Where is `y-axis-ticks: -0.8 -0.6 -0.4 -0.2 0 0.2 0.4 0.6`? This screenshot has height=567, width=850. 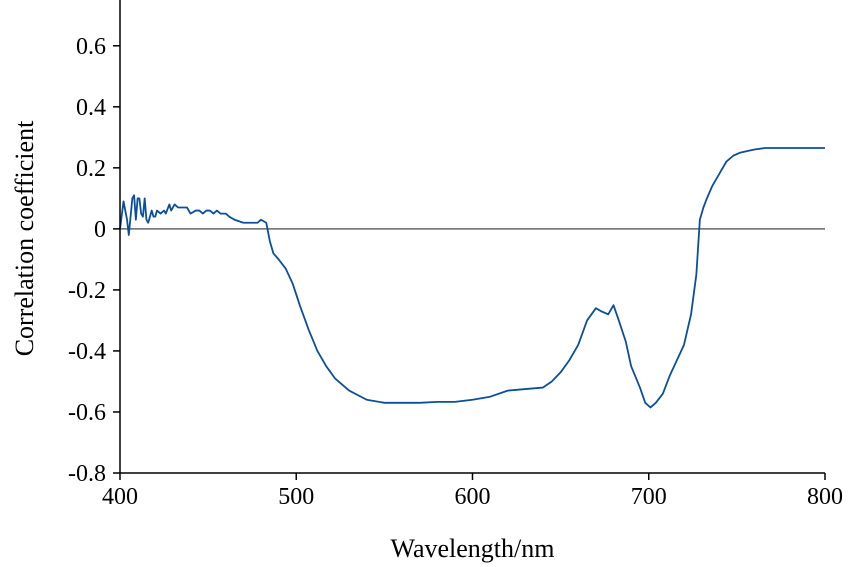
y-axis-ticks: -0.8 -0.6 -0.4 -0.2 0 0.2 0.4 0.6 is located at coordinates (94, 260).